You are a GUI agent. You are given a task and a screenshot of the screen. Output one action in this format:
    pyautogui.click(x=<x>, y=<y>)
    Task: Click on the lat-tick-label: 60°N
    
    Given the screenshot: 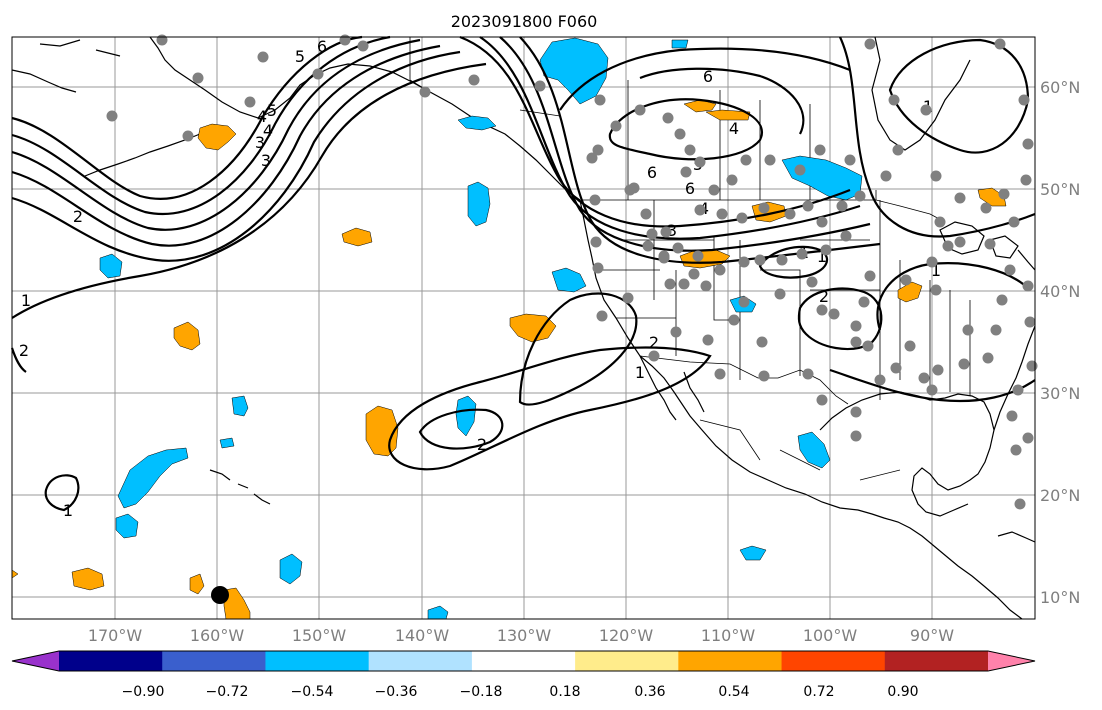 What is the action you would take?
    pyautogui.click(x=1060, y=87)
    